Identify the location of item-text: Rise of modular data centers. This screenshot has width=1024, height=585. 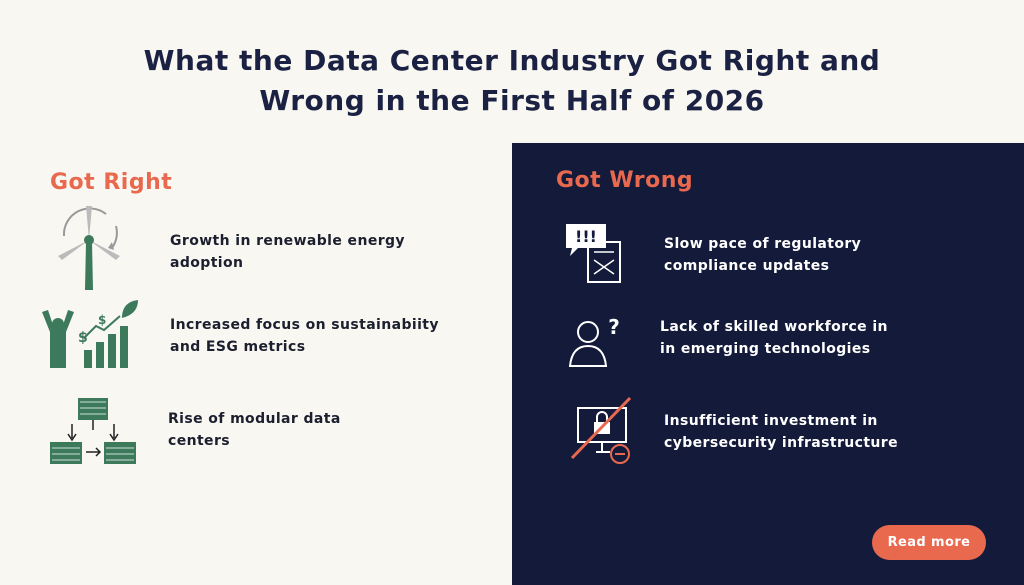
(254, 430).